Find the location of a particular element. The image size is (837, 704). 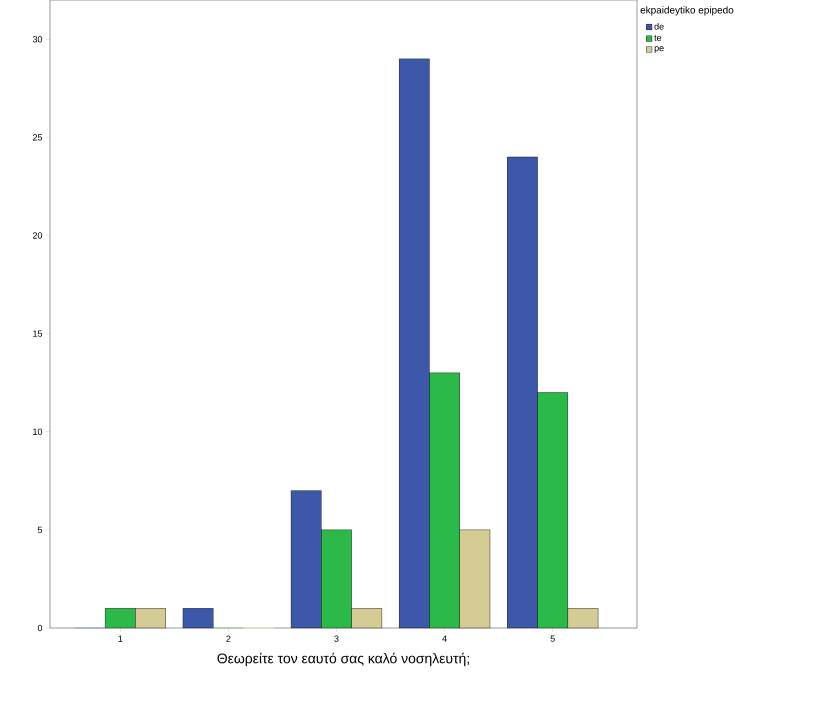

y-tick-label: 25 is located at coordinates (37, 137).